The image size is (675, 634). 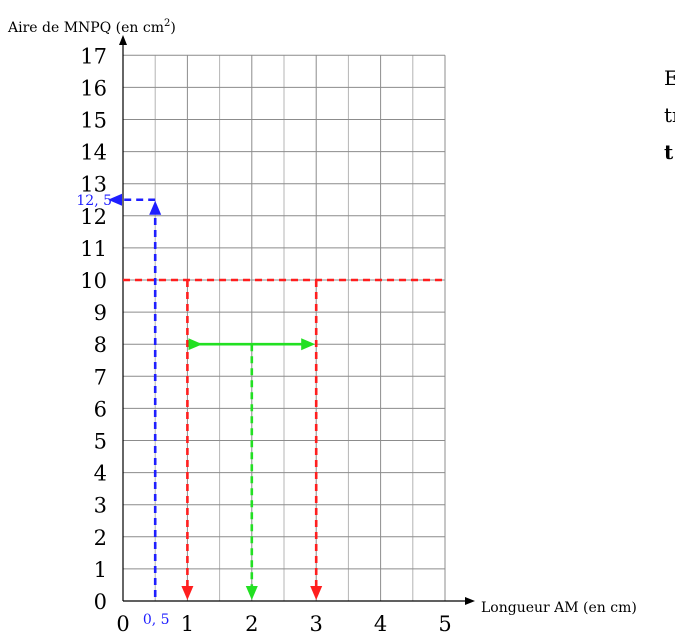 What do you see at coordinates (100, 377) in the screenshot?
I see `y-tick-label: 7` at bounding box center [100, 377].